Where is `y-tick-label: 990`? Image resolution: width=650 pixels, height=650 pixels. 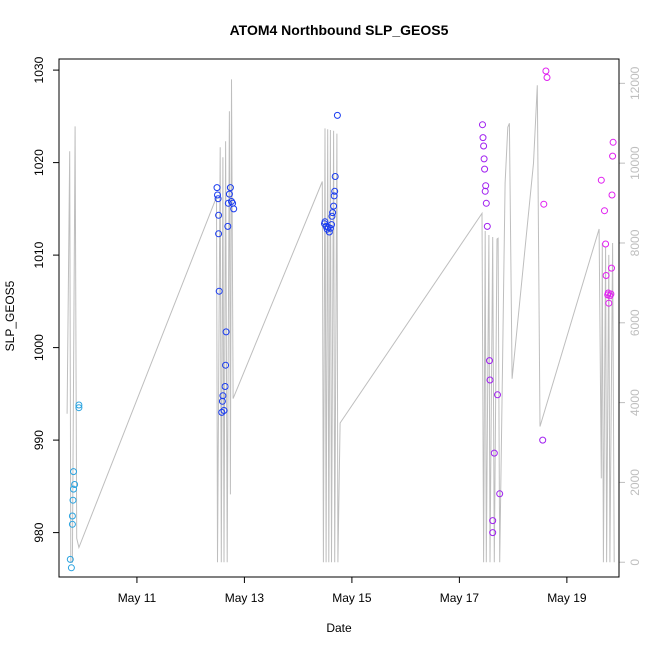
y-tick-label: 990 is located at coordinates (39, 440).